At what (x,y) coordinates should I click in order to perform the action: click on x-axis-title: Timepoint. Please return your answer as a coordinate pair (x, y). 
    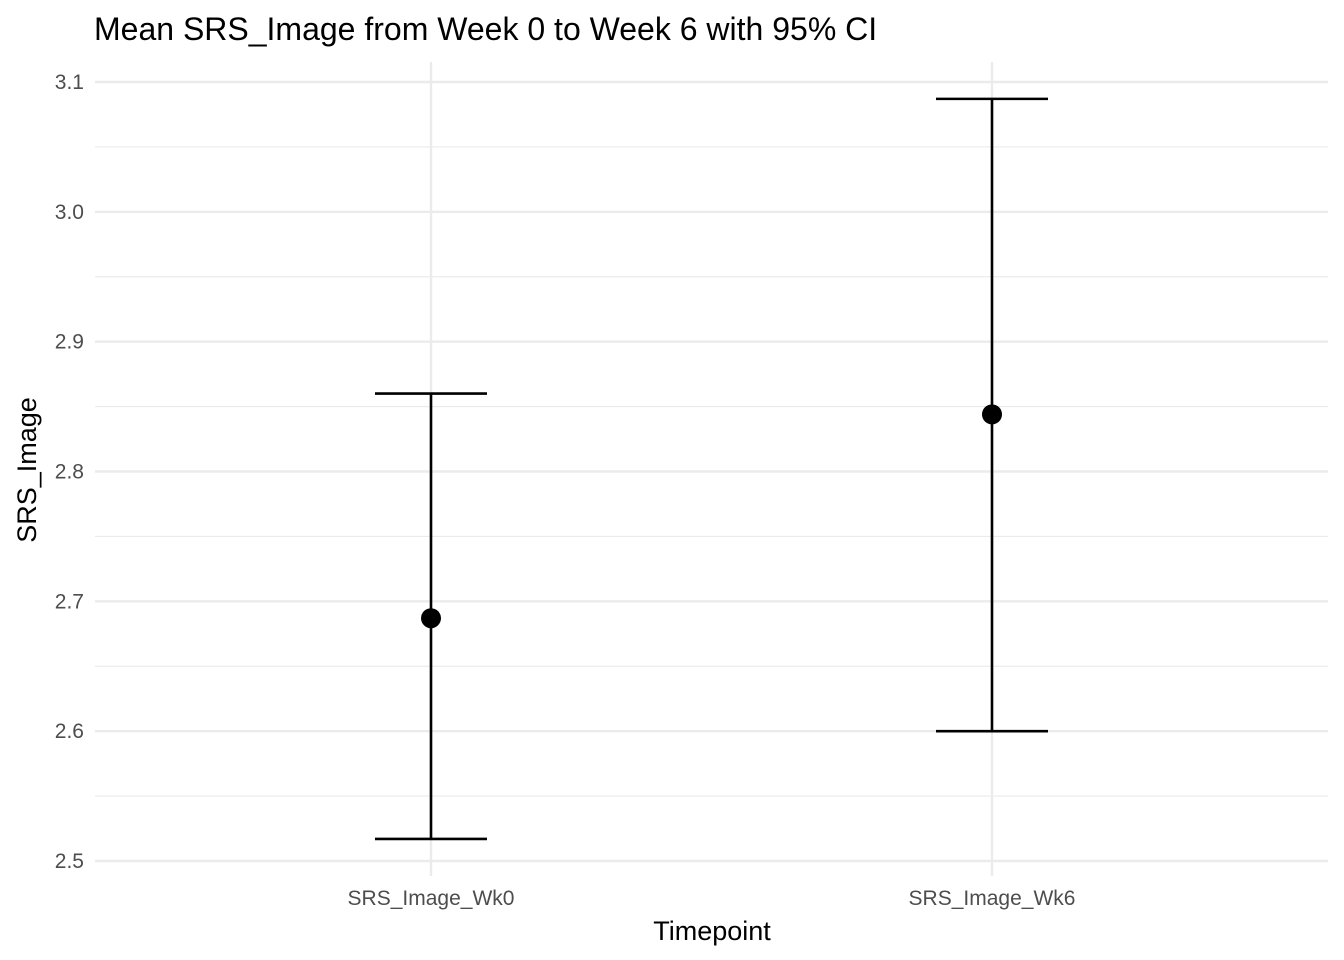
    Looking at the image, I should click on (712, 931).